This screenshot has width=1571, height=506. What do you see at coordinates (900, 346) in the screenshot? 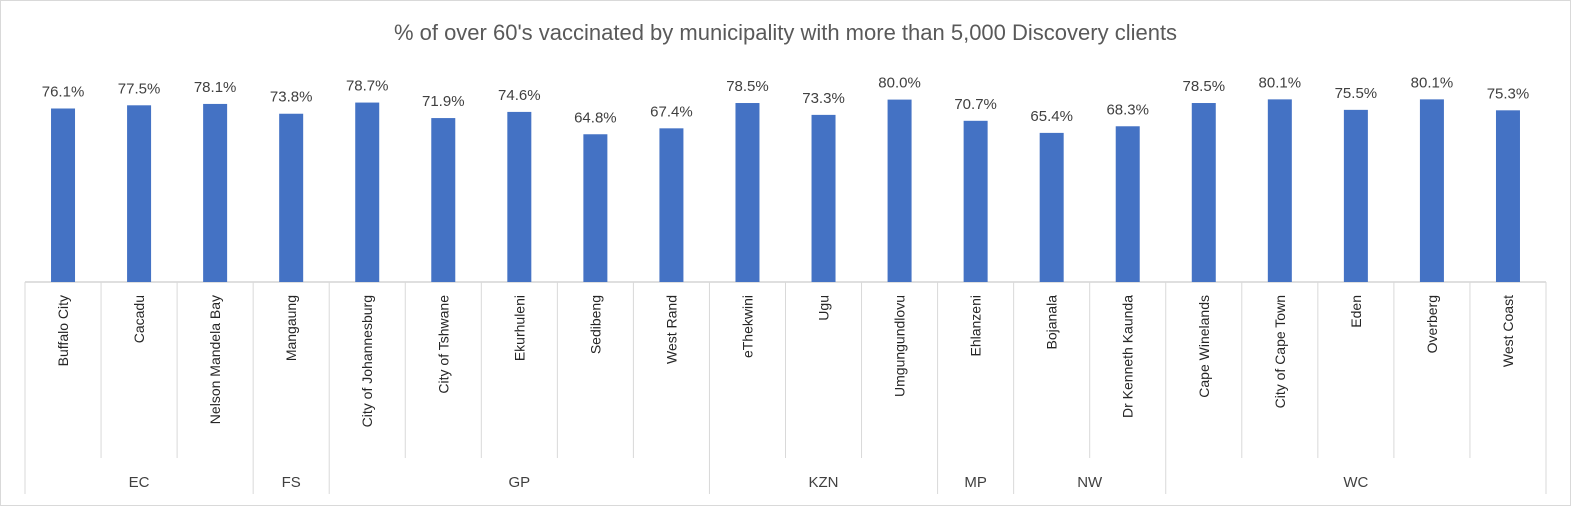
I see `category-label: Umgungundlovu` at bounding box center [900, 346].